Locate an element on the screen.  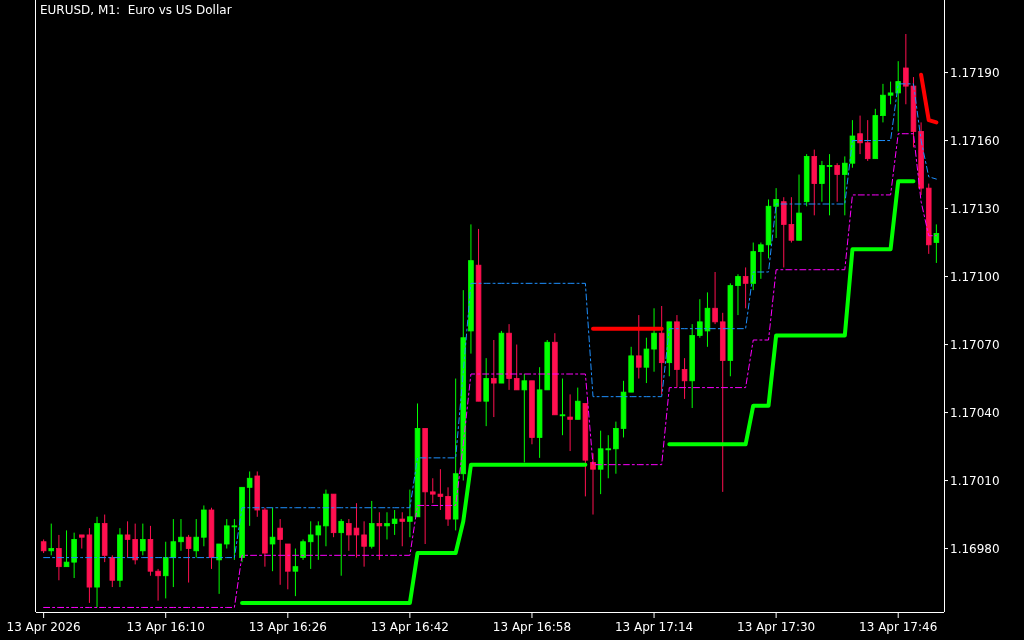
chart-title: EURUSD, M1: Euro vs US Dollar is located at coordinates (136, 10).